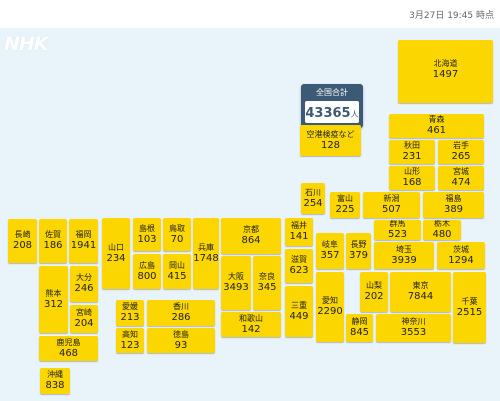 The width and height of the screenshot is (500, 401). Describe the element at coordinates (84, 312) in the screenshot. I see `pref-name: 宮崎` at that location.